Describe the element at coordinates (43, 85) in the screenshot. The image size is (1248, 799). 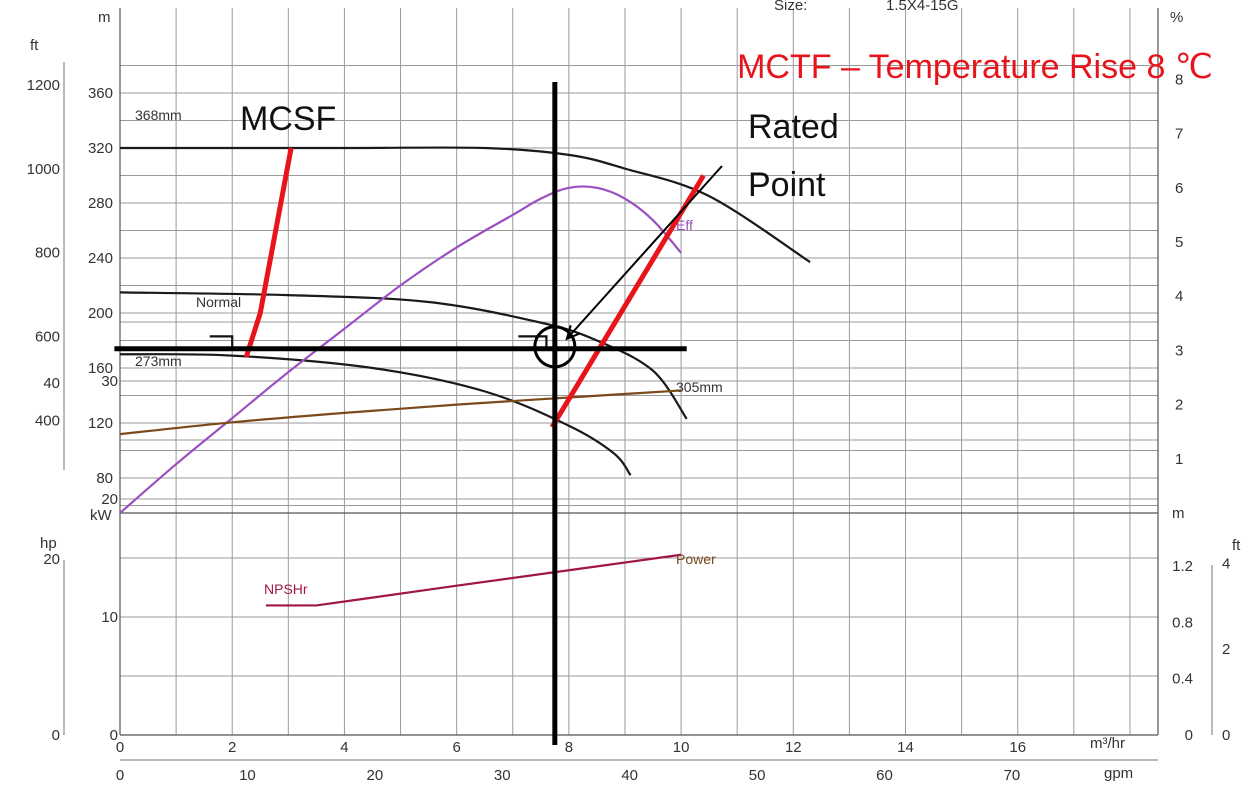
I see `tick-label-head-ft: 1200` at that location.